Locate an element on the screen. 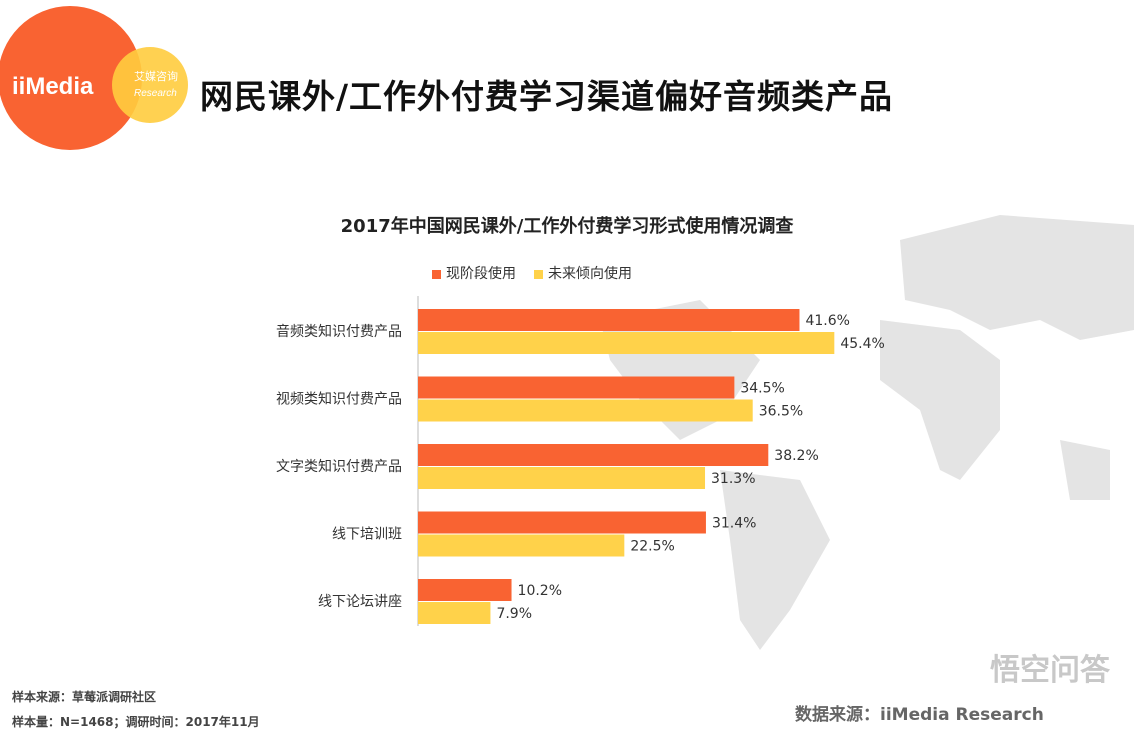 The width and height of the screenshot is (1134, 737). category-label: 线下论坛讲座 is located at coordinates (360, 602).